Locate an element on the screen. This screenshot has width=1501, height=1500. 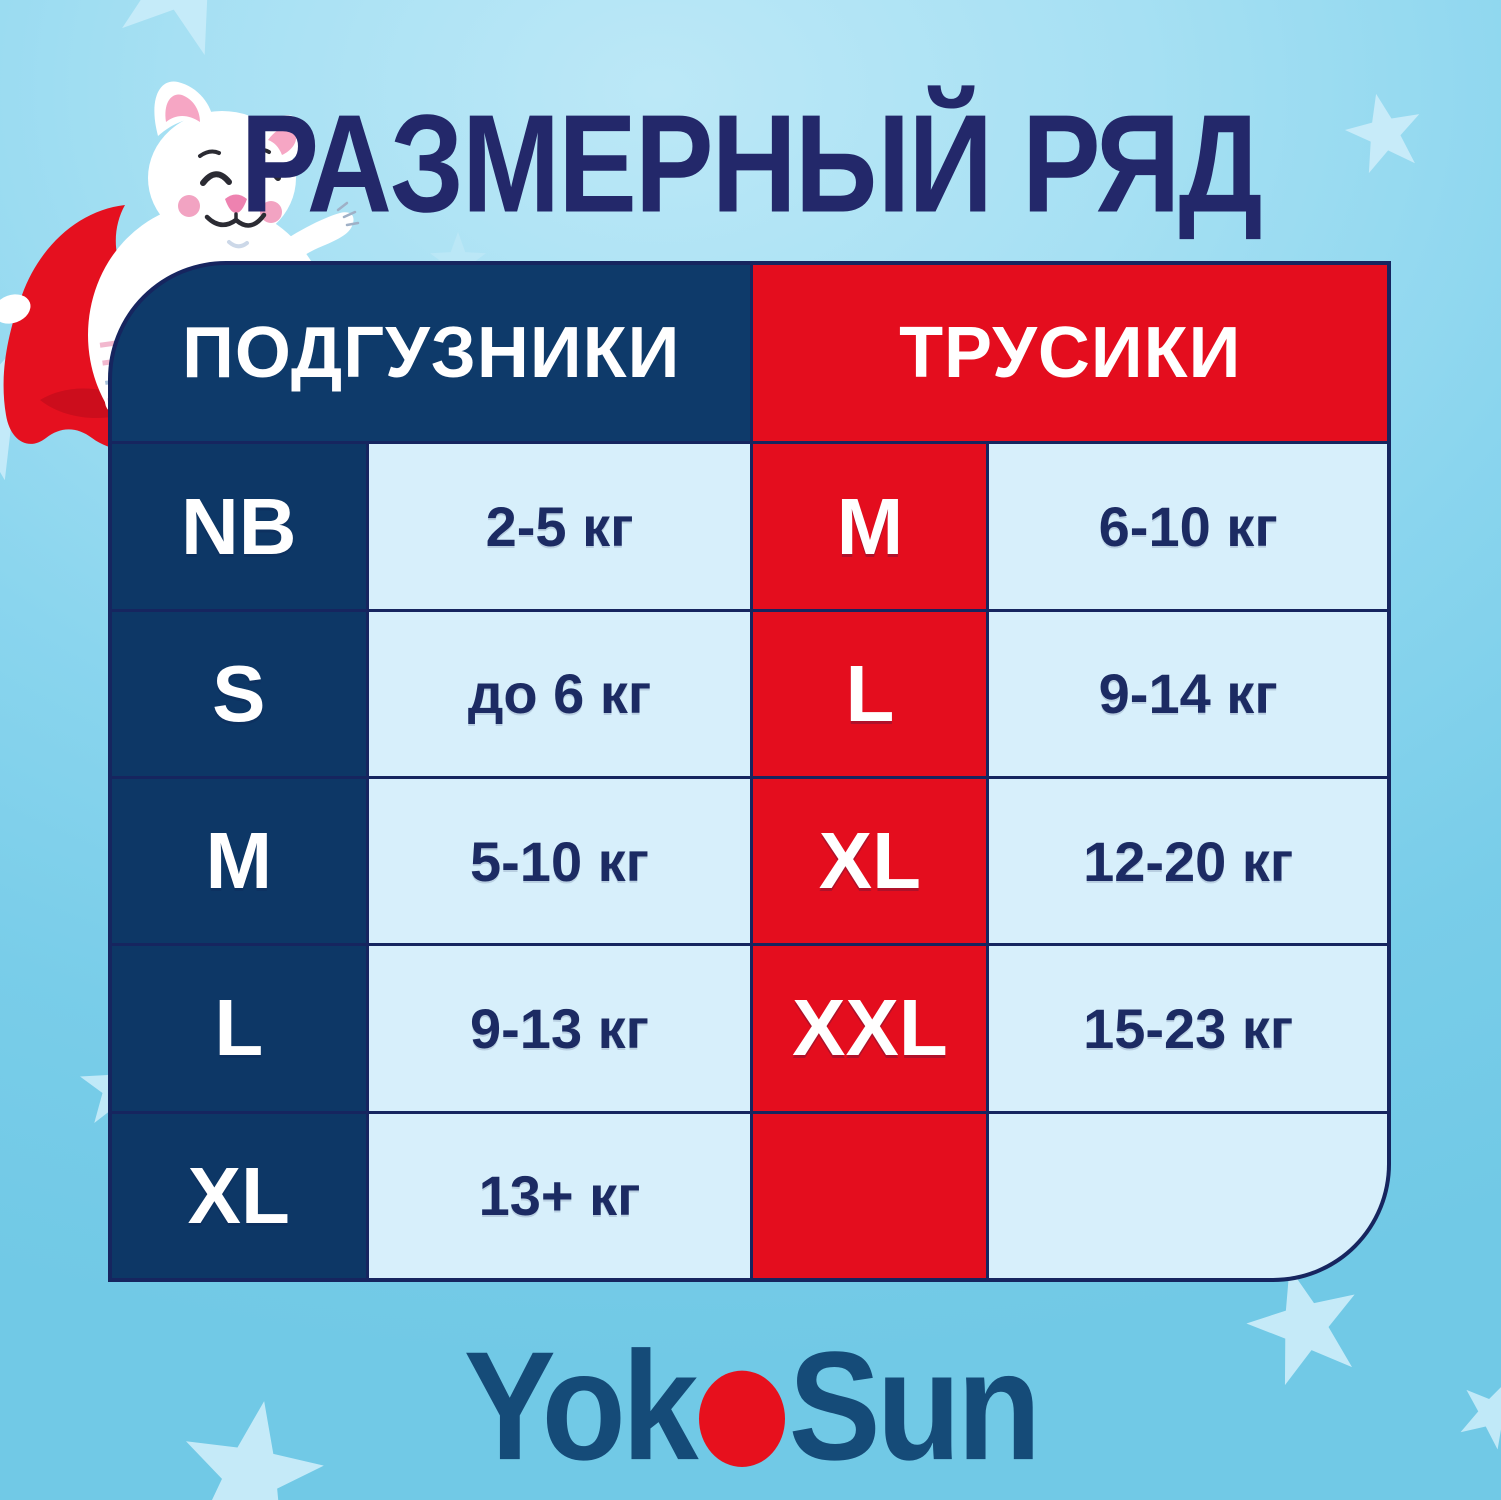
pants-weight-cell: 9-14 кг is located at coordinates (1188, 693).